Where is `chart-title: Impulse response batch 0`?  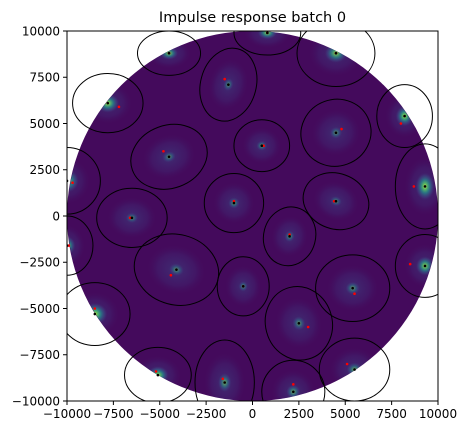
chart-title: Impulse response batch 0 is located at coordinates (252, 18).